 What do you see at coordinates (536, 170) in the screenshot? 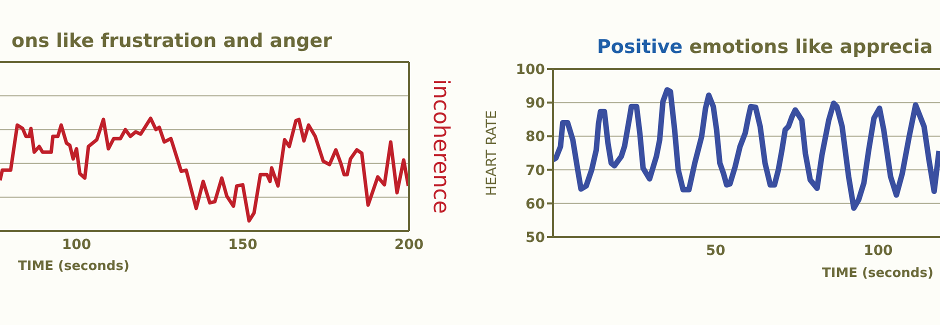
I see `y-tick-label: 70` at bounding box center [536, 170].